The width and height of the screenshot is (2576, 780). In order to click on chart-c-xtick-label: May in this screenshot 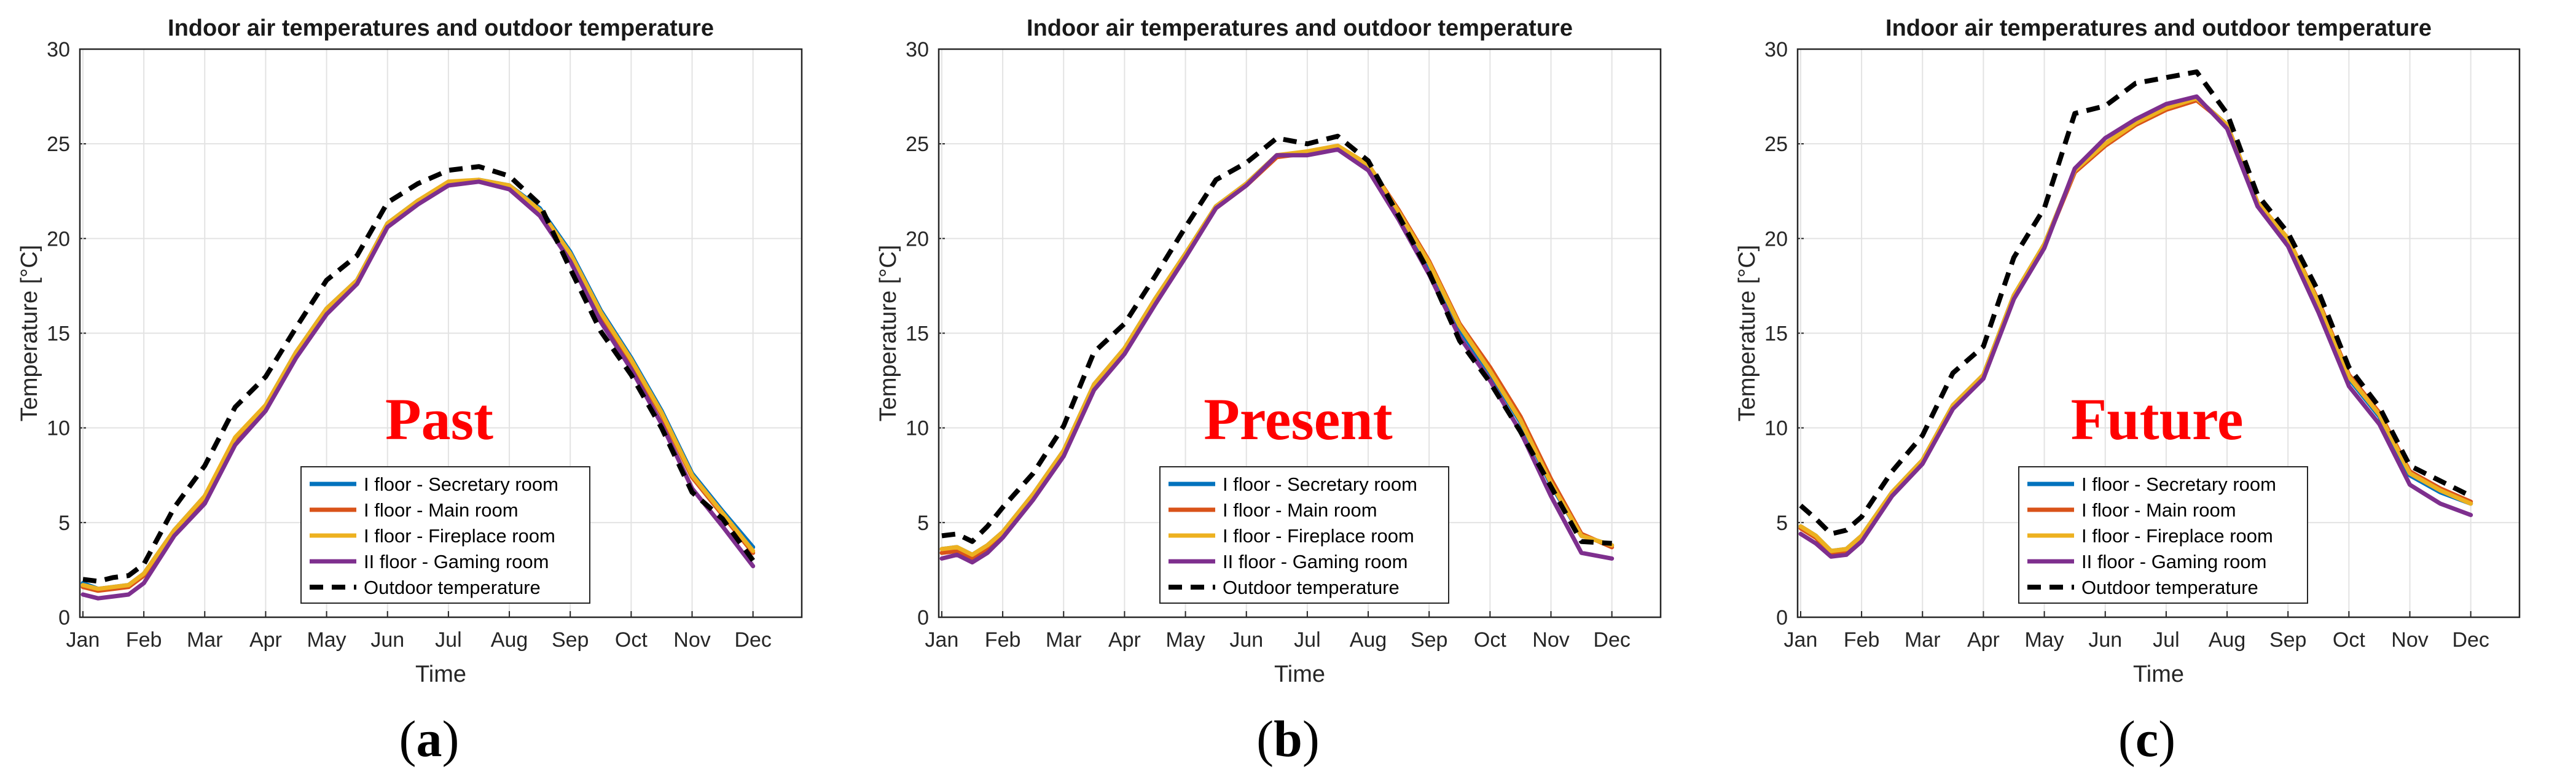, I will do `click(2044, 640)`.